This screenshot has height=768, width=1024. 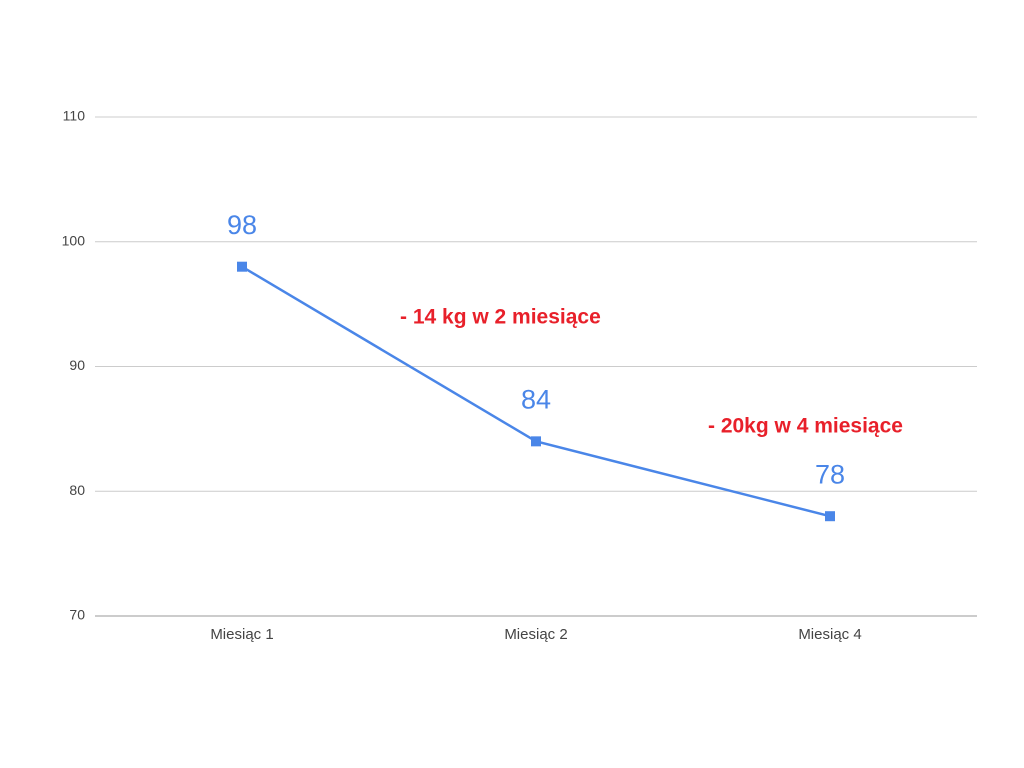 What do you see at coordinates (74, 240) in the screenshot?
I see `y-tick-label: 100` at bounding box center [74, 240].